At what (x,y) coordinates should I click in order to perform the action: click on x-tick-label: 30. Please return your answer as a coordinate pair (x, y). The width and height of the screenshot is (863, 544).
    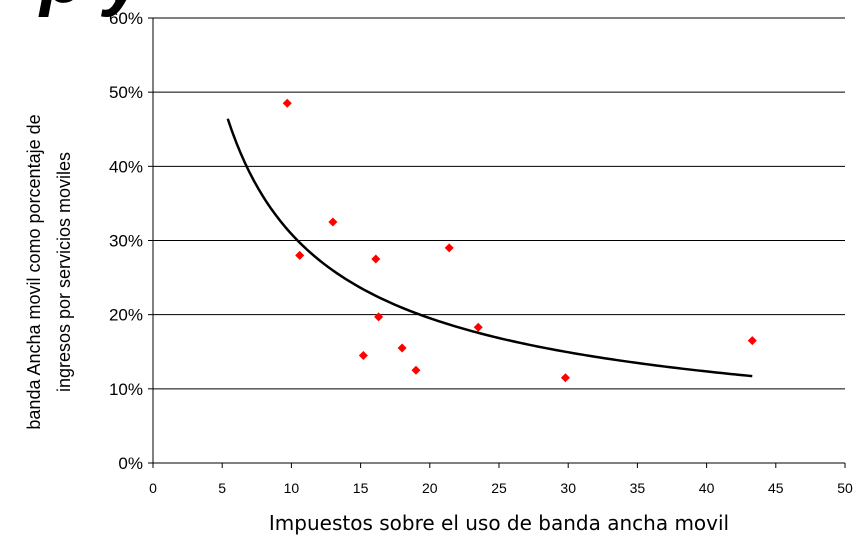
    Looking at the image, I should click on (568, 488).